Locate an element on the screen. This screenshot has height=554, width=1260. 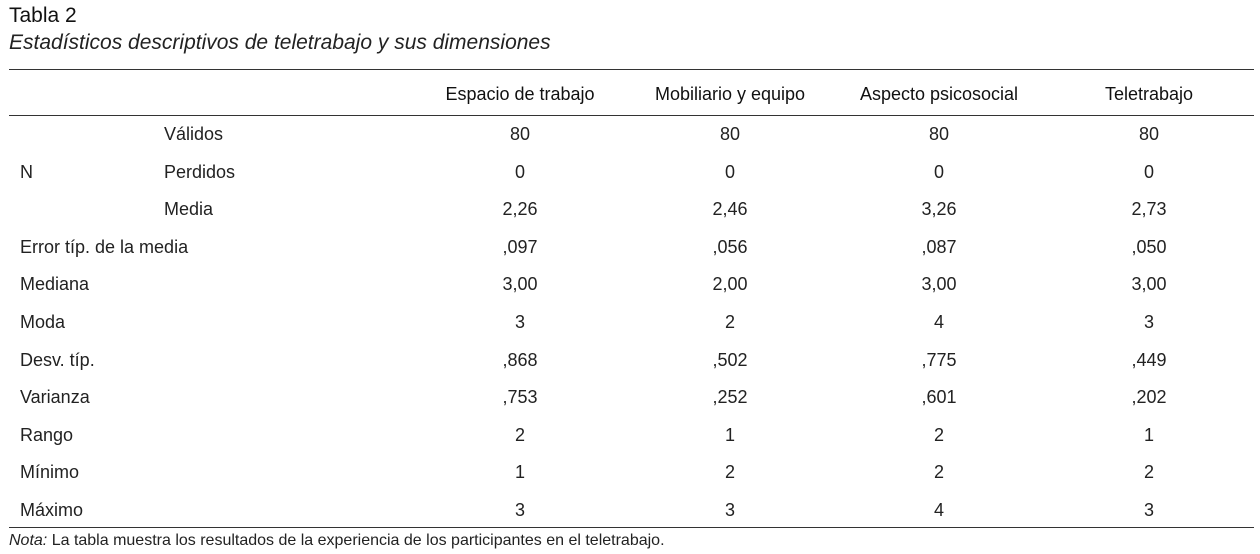
table-label: Tabla 2 is located at coordinates (43, 15).